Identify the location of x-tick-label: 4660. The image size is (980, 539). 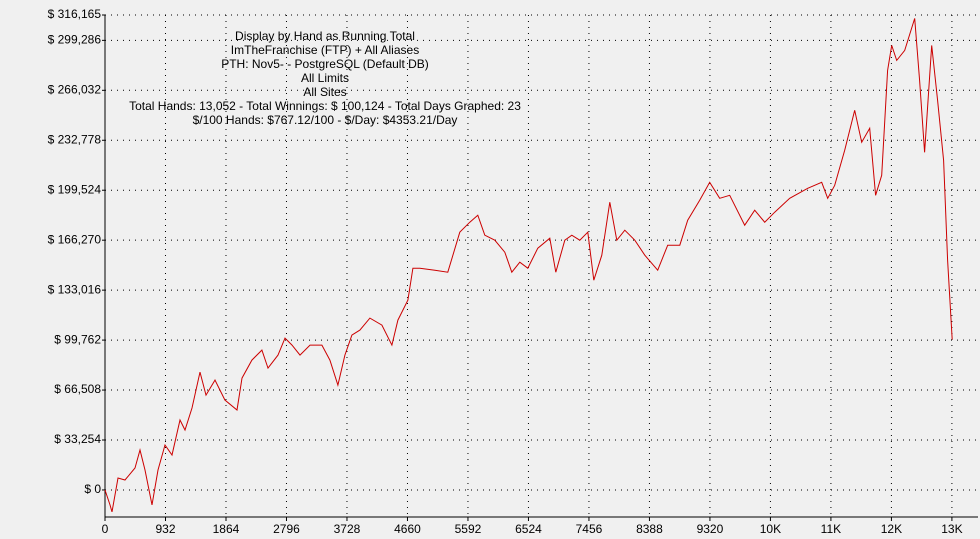
(407, 529).